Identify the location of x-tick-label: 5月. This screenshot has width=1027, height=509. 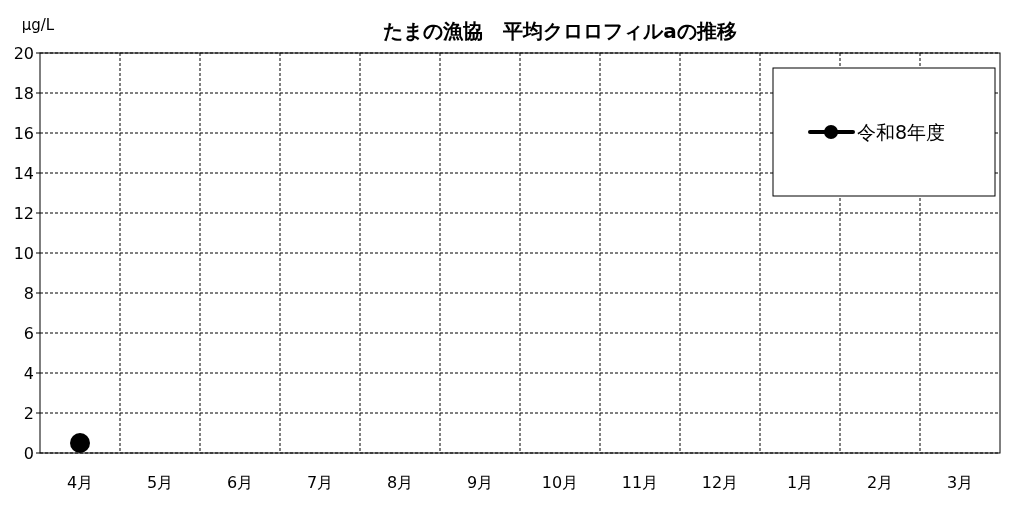
(160, 482).